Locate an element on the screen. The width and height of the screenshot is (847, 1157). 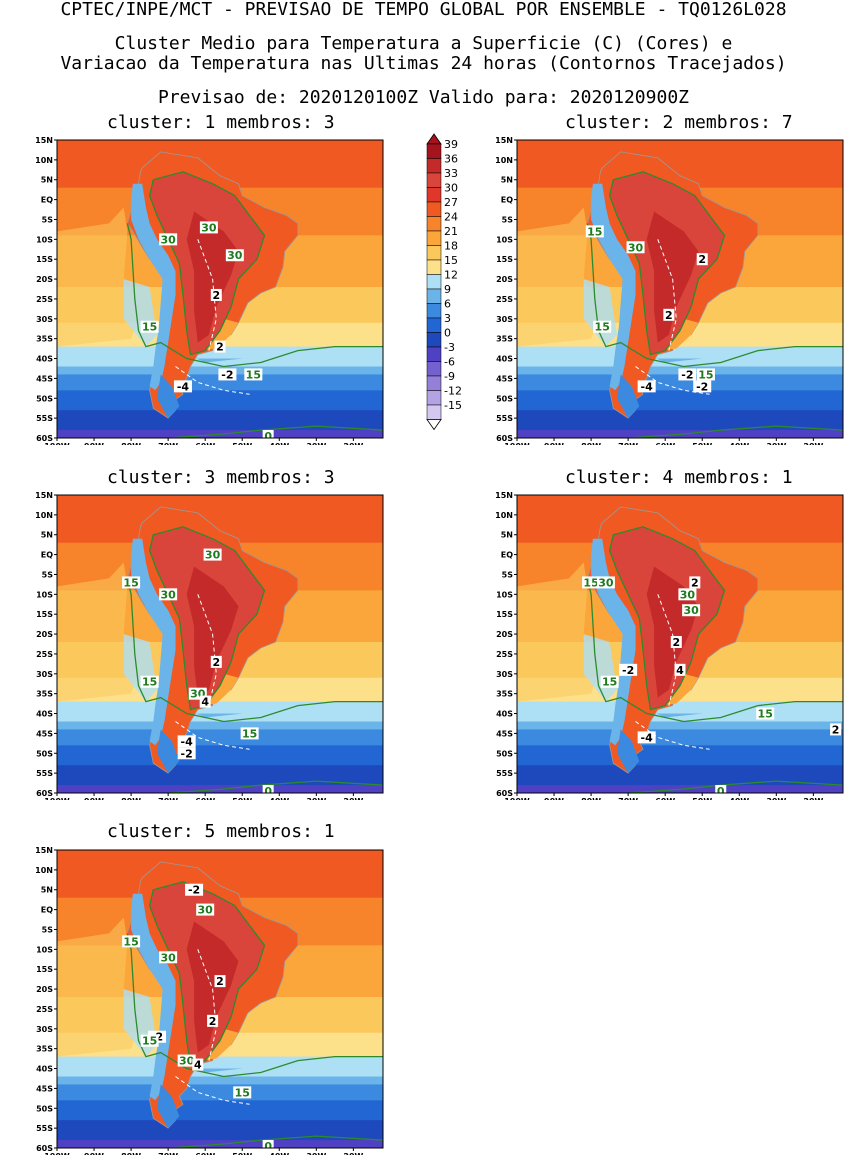
colorbar-label: 9 is located at coordinates (447, 289).